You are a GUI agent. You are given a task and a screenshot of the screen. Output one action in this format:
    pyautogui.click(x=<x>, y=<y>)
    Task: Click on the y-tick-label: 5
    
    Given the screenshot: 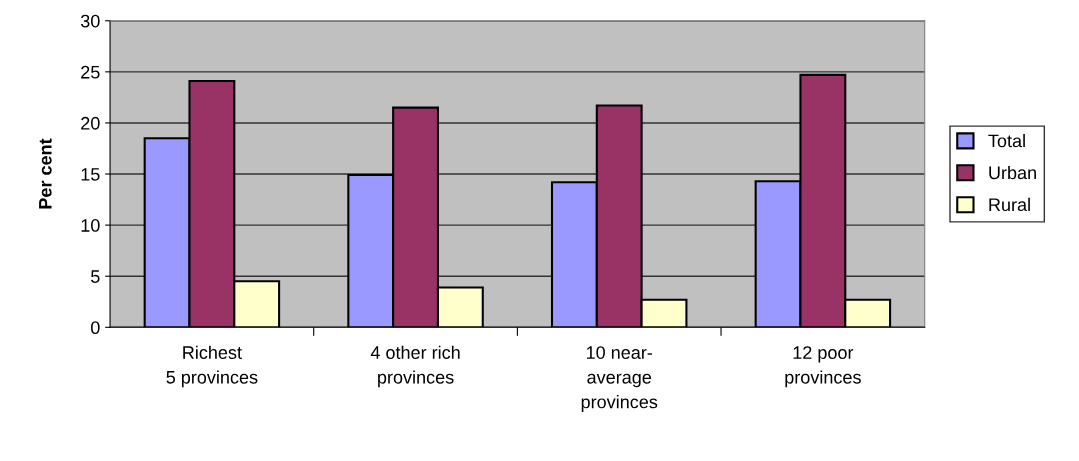 What is the action you would take?
    pyautogui.click(x=95, y=276)
    